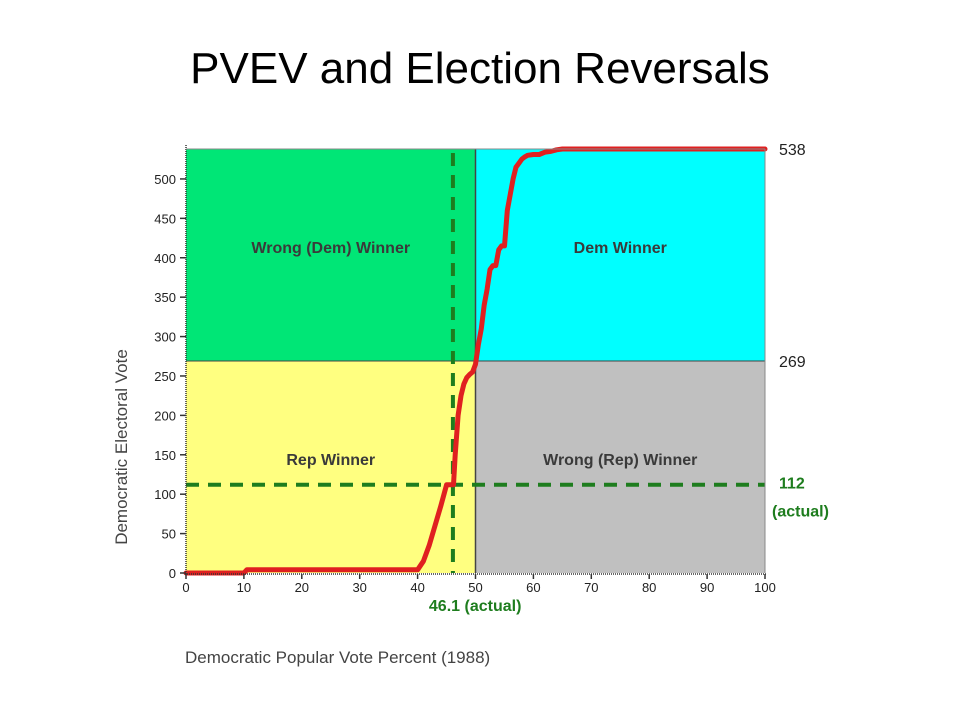 This screenshot has width=960, height=720. I want to click on region-wrong-dem, so click(331, 255).